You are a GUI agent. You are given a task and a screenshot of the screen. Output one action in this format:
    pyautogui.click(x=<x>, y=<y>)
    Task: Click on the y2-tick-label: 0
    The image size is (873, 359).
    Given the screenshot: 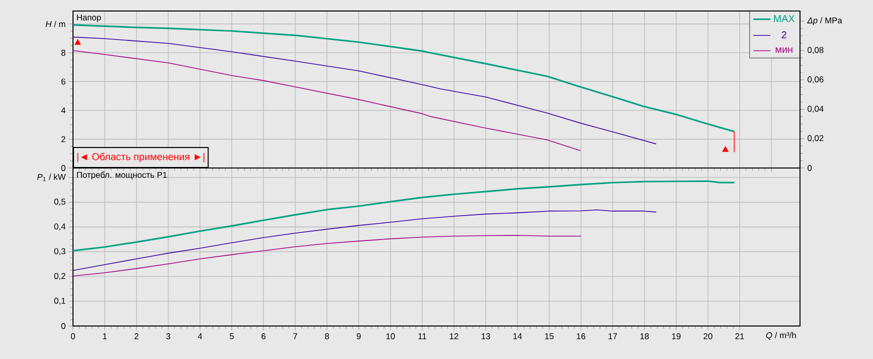 What is the action you would take?
    pyautogui.click(x=810, y=168)
    